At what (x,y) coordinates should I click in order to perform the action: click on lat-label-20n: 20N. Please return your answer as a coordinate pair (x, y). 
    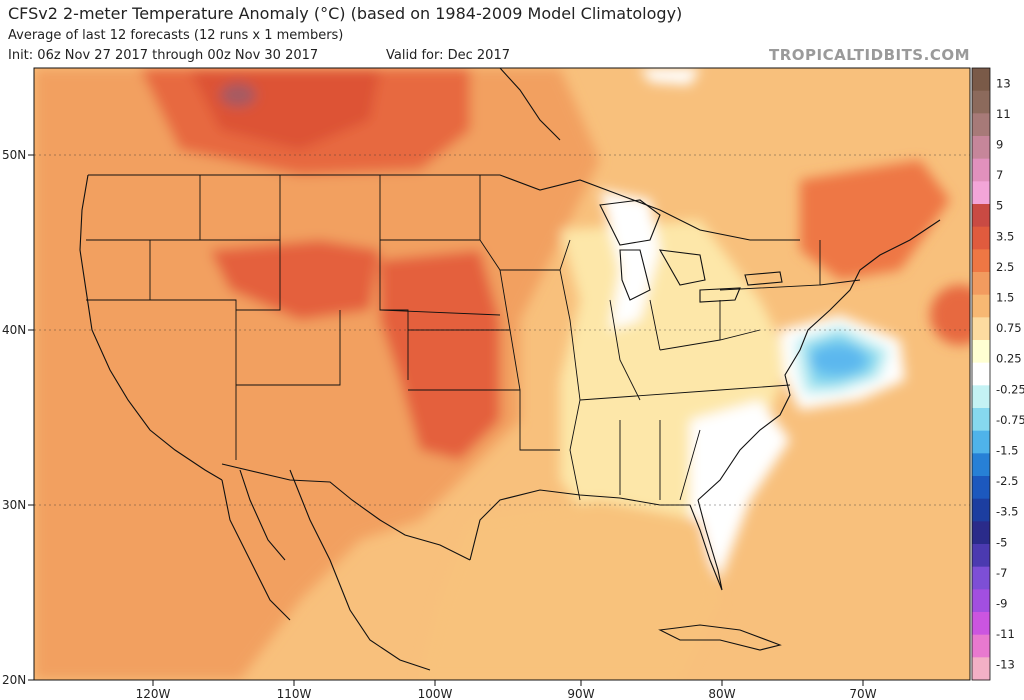
    Looking at the image, I should click on (14, 680).